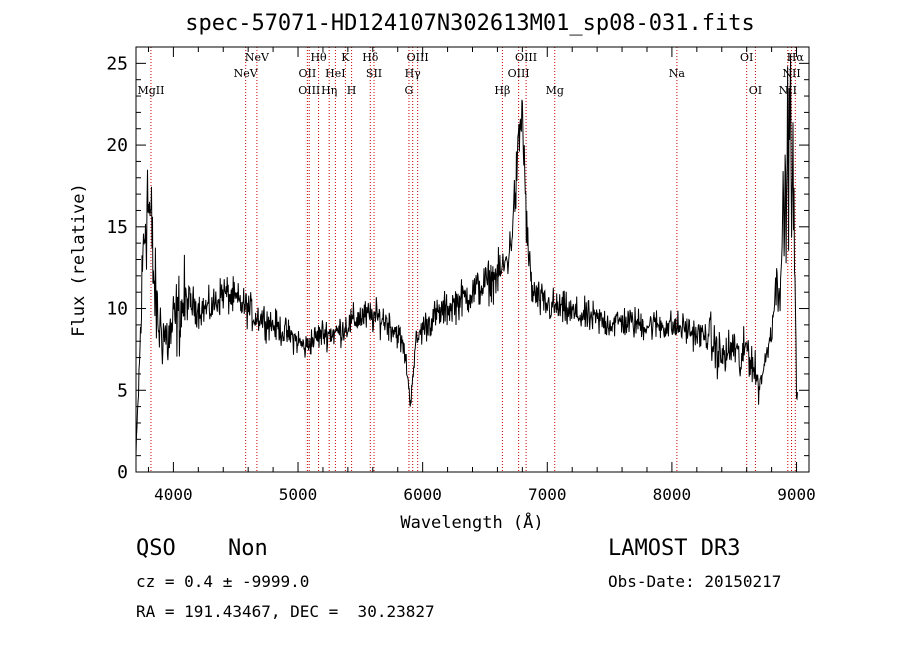 The width and height of the screenshot is (900, 649). I want to click on class-label: QSO, so click(156, 548).